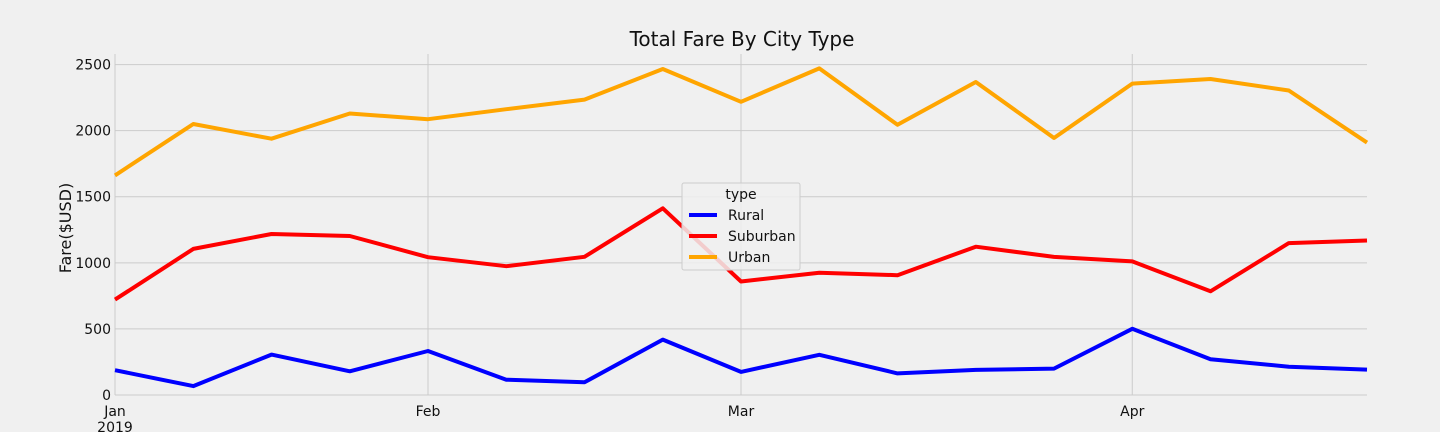 The height and width of the screenshot is (432, 1440). Describe the element at coordinates (740, 195) in the screenshot. I see `legend-title: type` at that location.